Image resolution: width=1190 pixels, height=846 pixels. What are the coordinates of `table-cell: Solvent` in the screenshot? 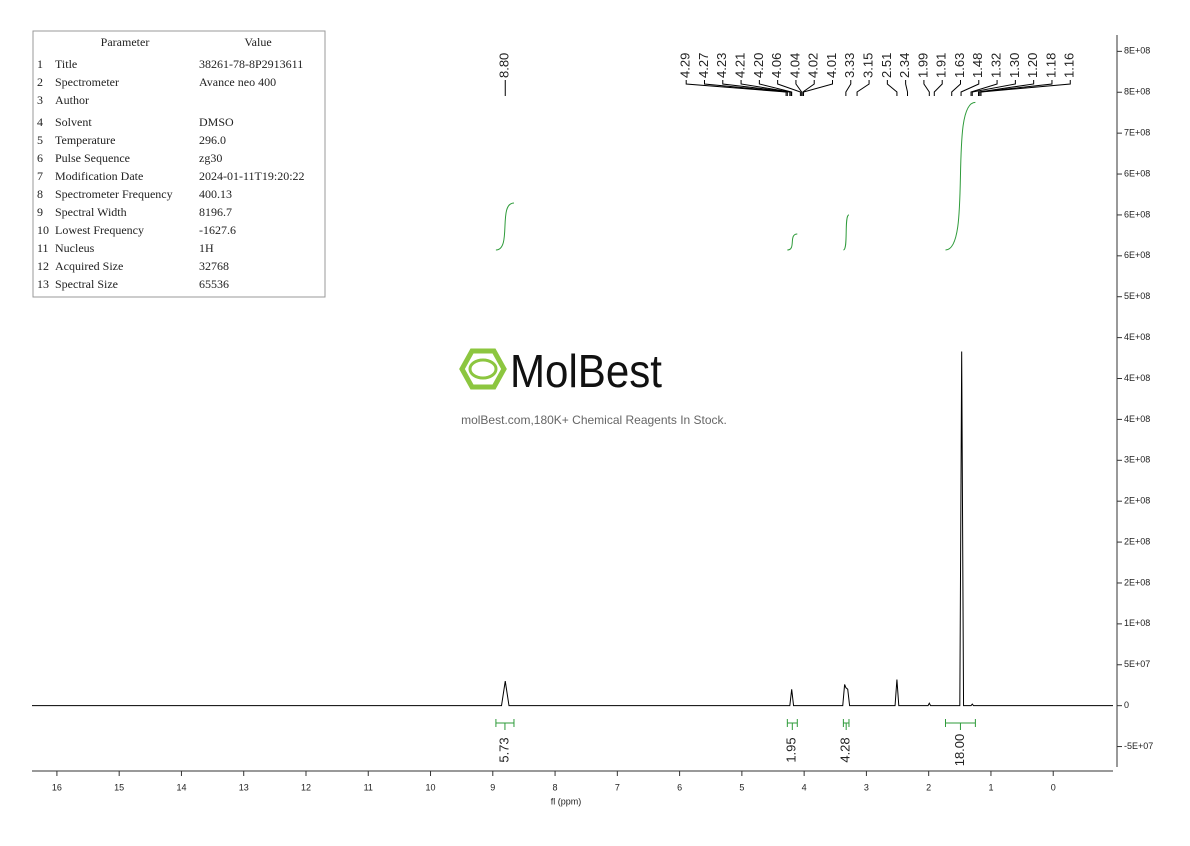 It's located at (73, 122).